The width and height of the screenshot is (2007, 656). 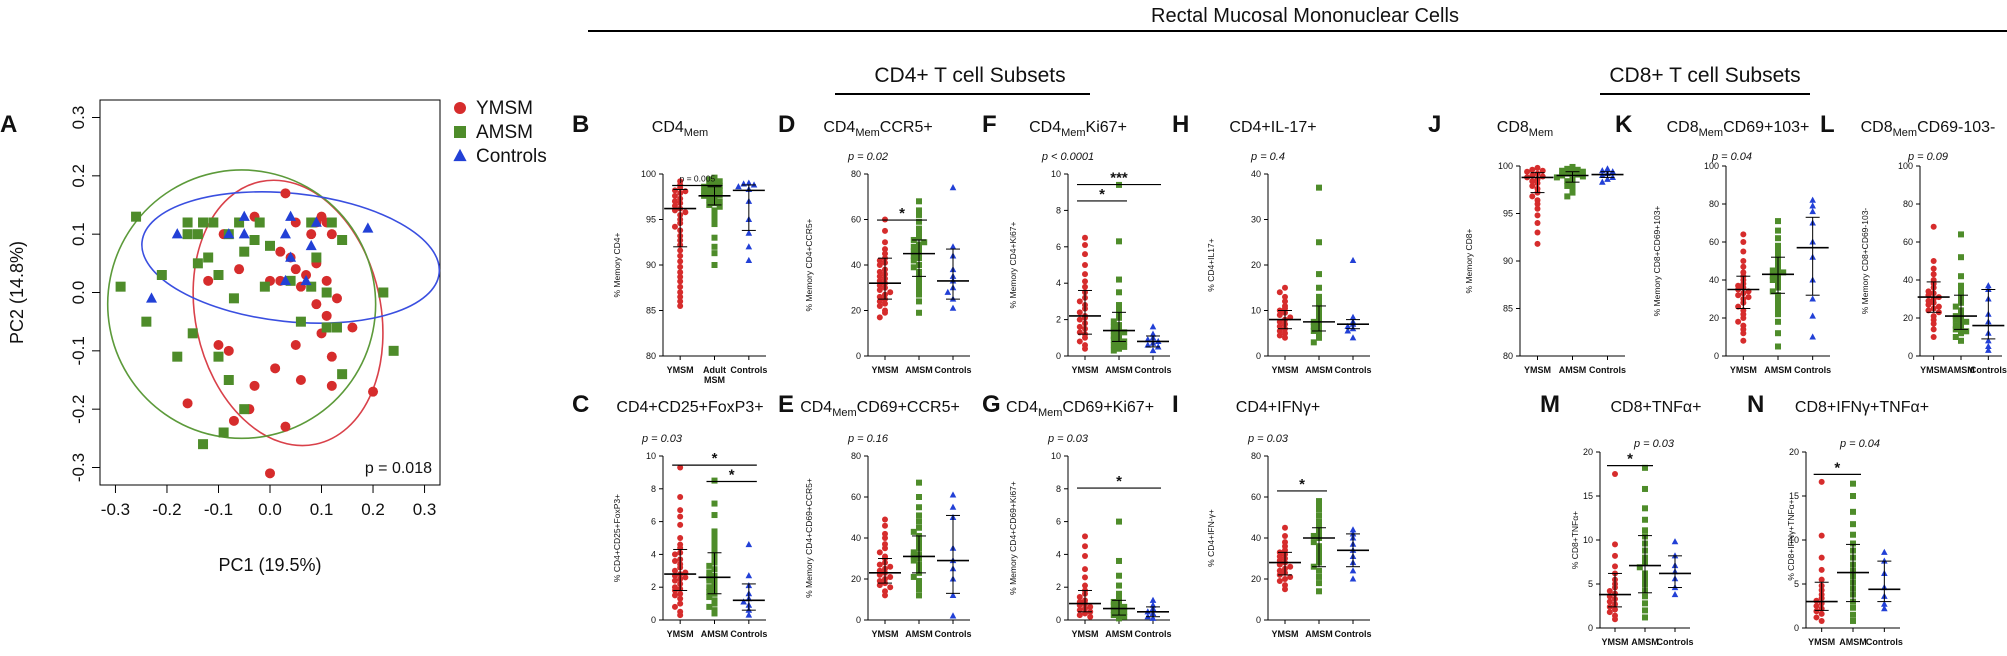 I want to click on panel-title-main: CD4, so click(x=668, y=127).